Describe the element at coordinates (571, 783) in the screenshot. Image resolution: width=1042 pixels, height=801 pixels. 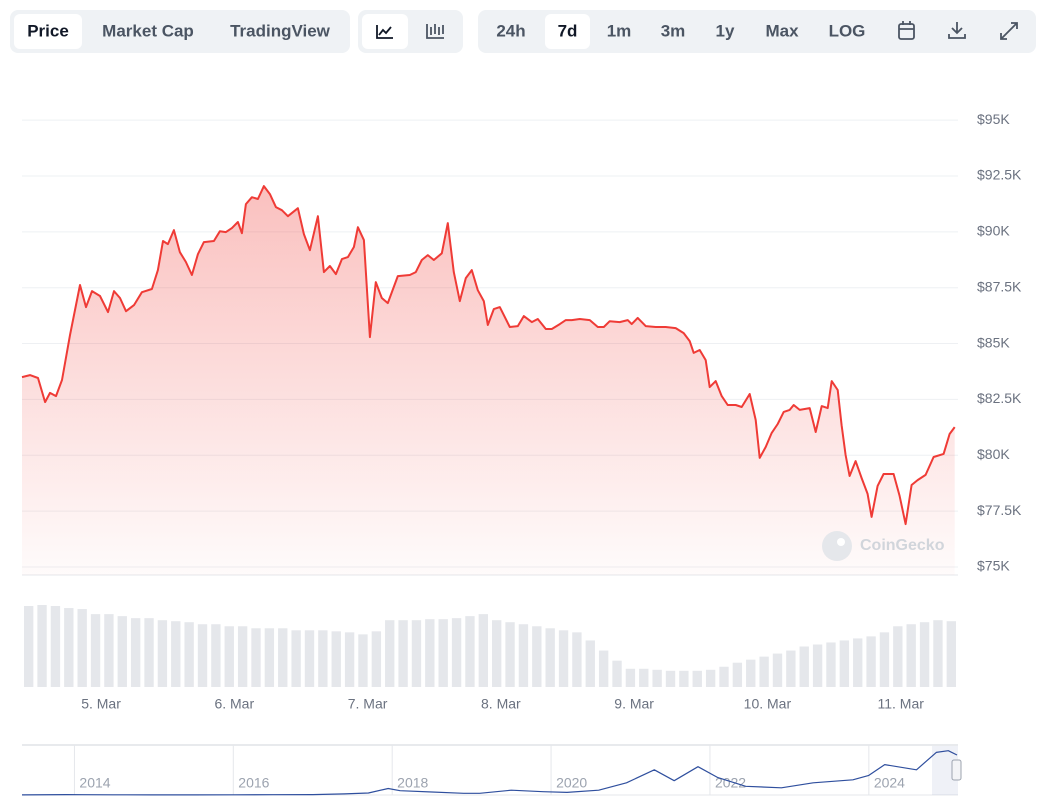
I see `navigator-tick-label: 2020` at that location.